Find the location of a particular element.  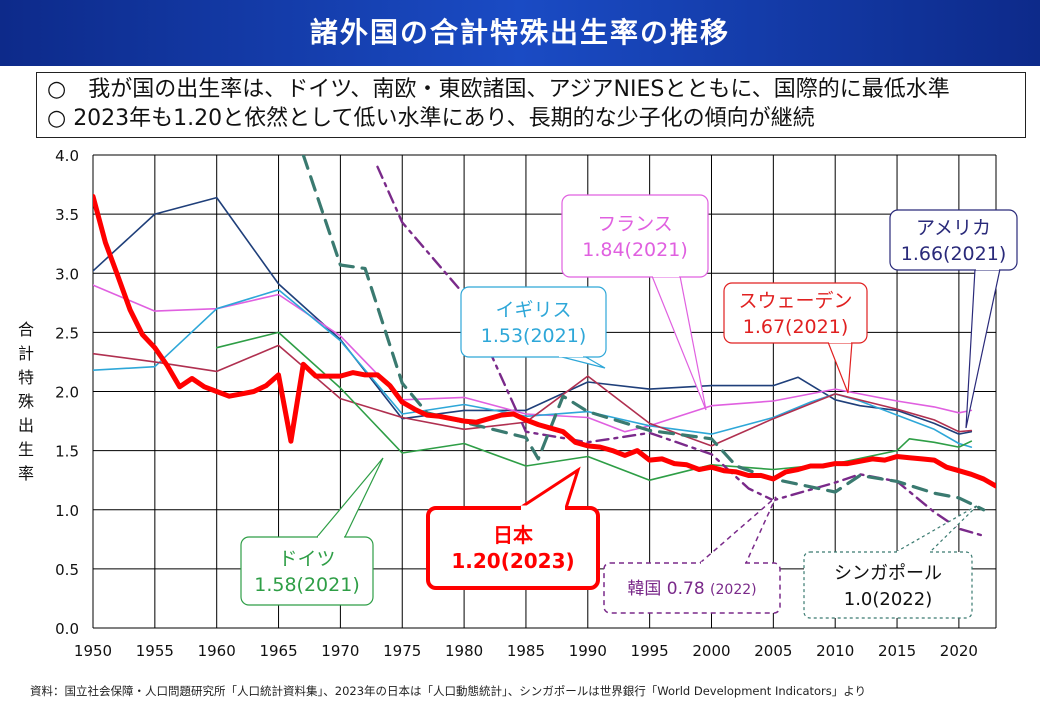

x-tick-label: 2020 is located at coordinates (959, 651).